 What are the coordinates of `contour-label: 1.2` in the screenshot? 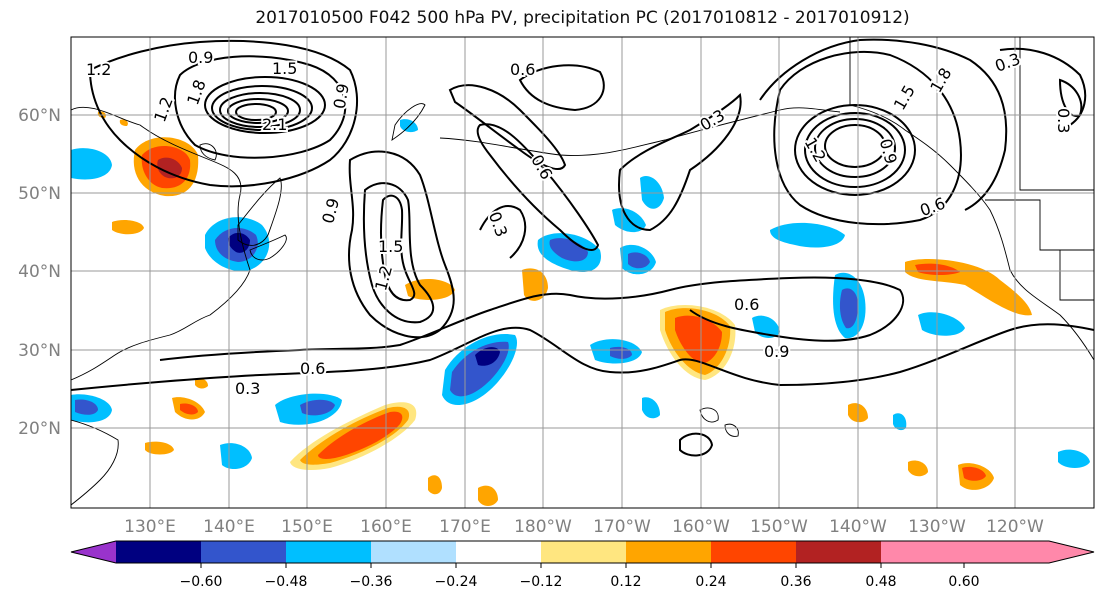 It's located at (98, 69).